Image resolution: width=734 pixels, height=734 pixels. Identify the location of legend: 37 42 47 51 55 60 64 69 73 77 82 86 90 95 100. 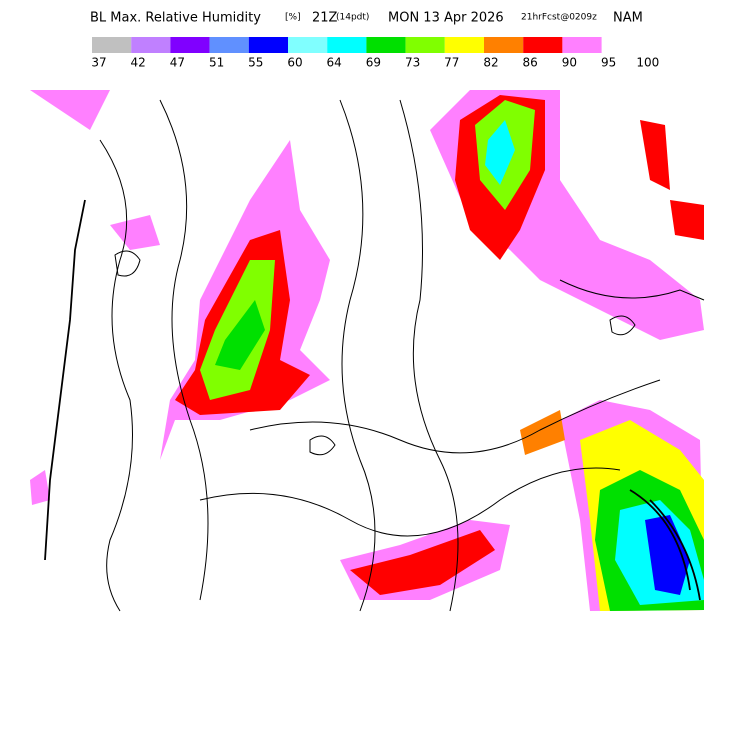
(375, 53).